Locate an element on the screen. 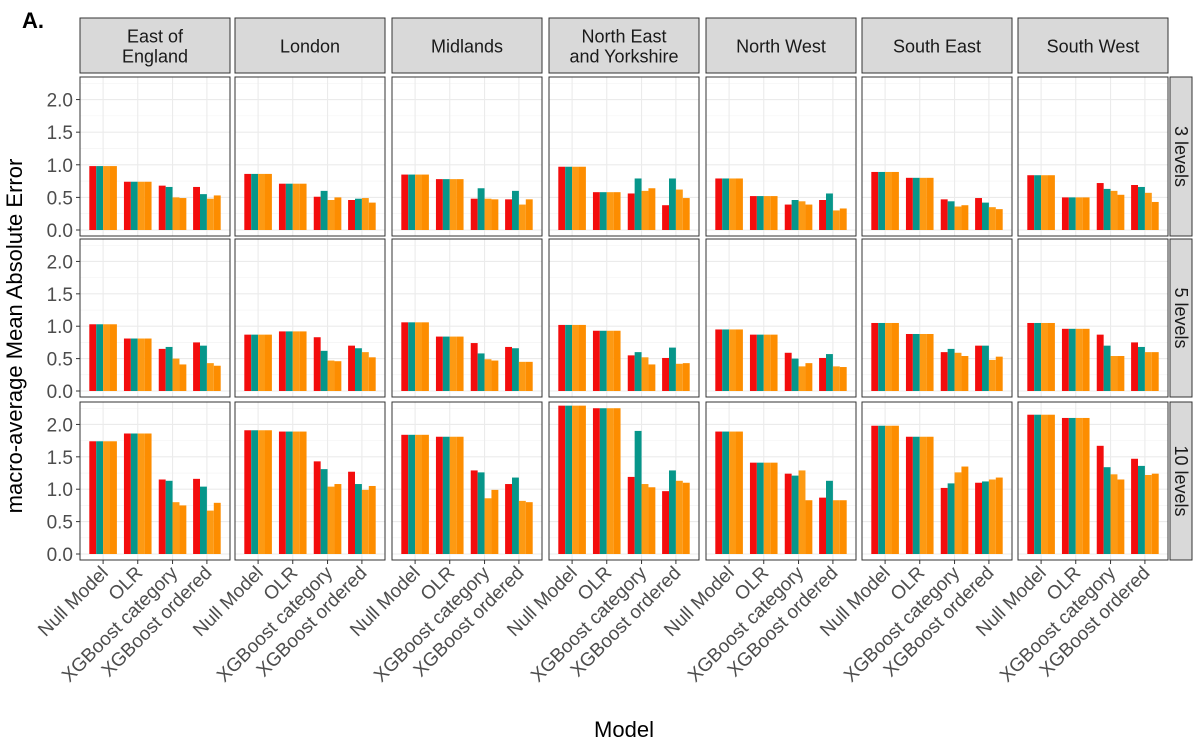 This screenshot has height=746, width=1194. y-tick-label: 2.0 is located at coordinates (60, 262).